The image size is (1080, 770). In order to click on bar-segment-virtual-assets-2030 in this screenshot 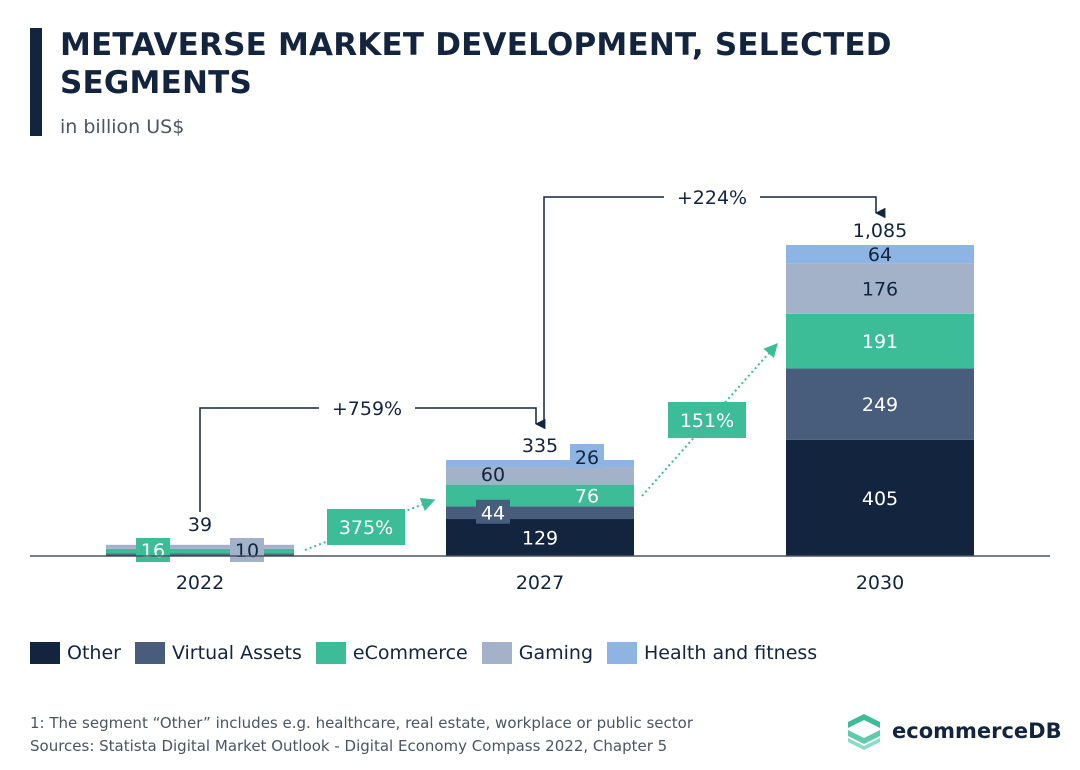, I will do `click(880, 404)`.